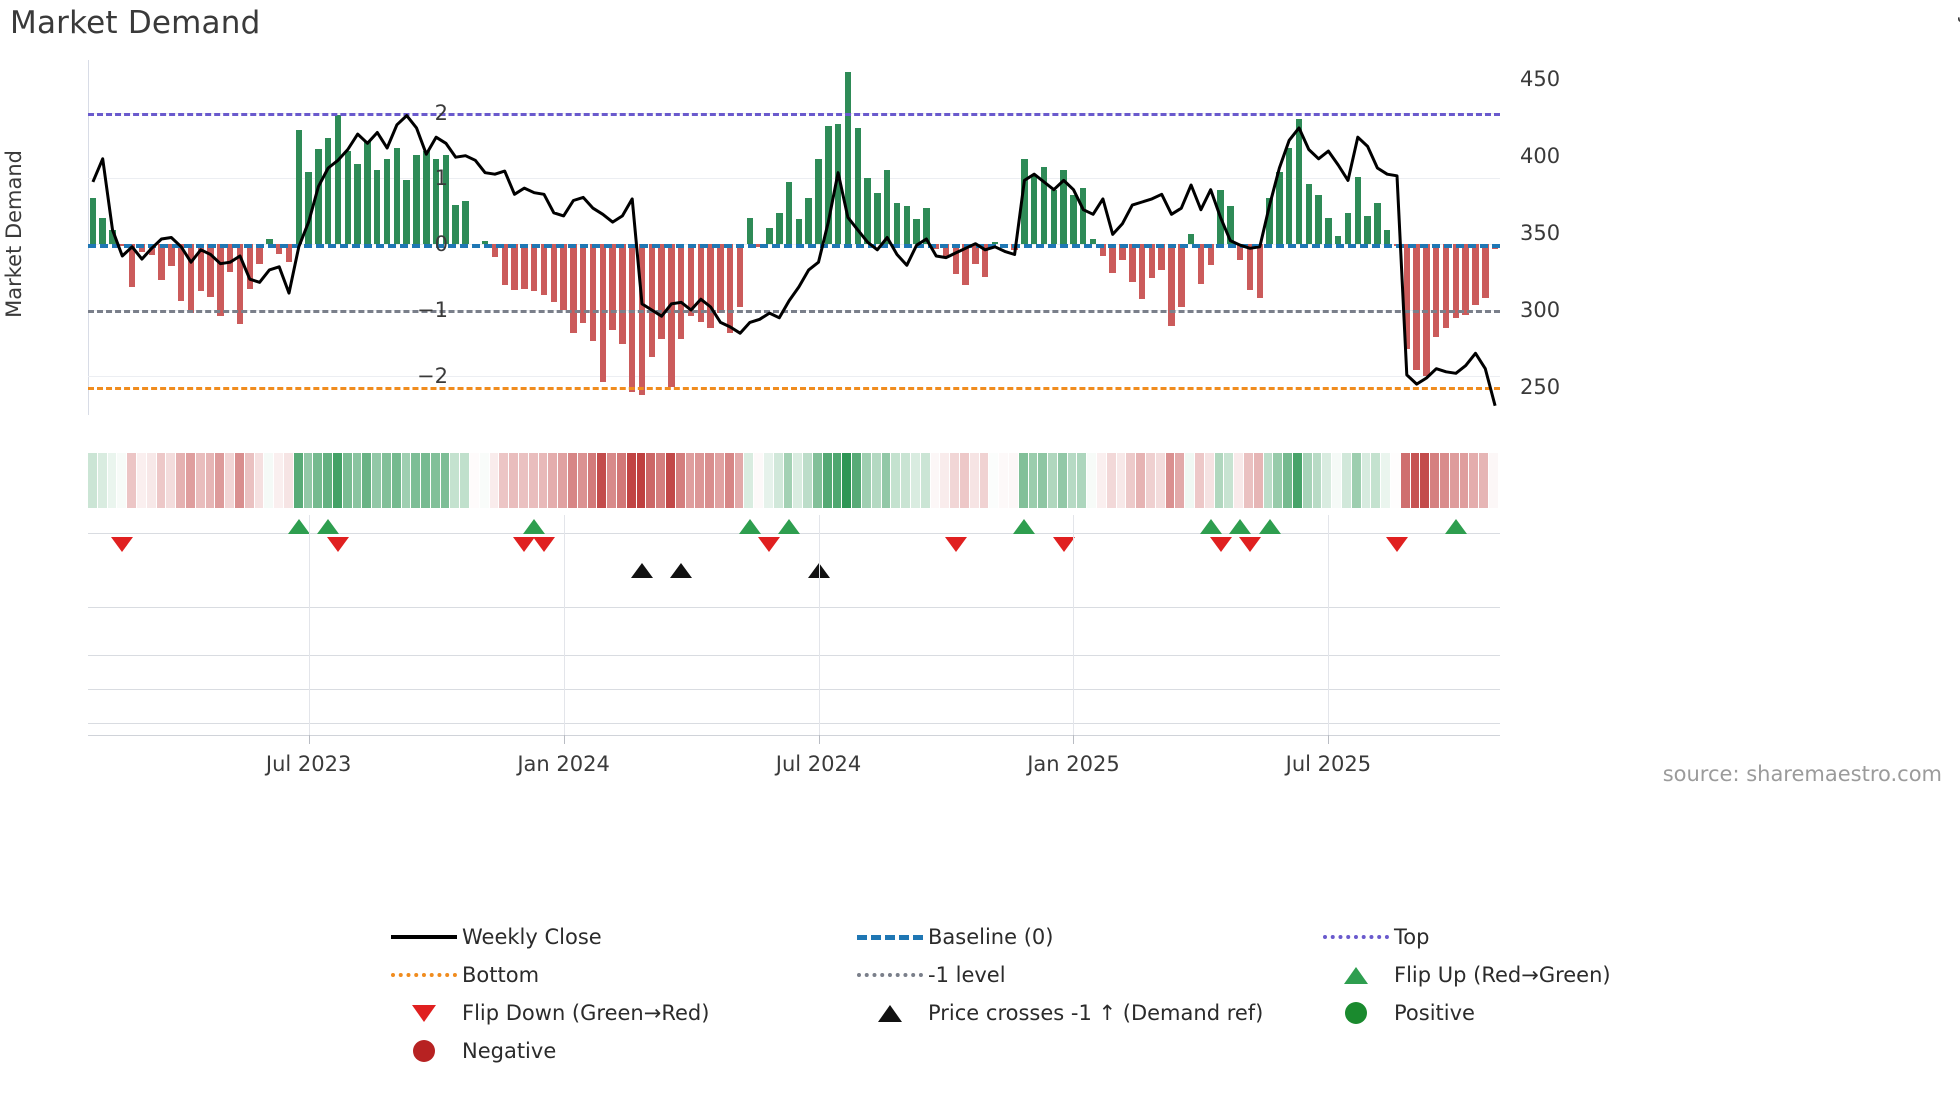 The image size is (1960, 1102). I want to click on lower-guide-line, so click(794, 723).